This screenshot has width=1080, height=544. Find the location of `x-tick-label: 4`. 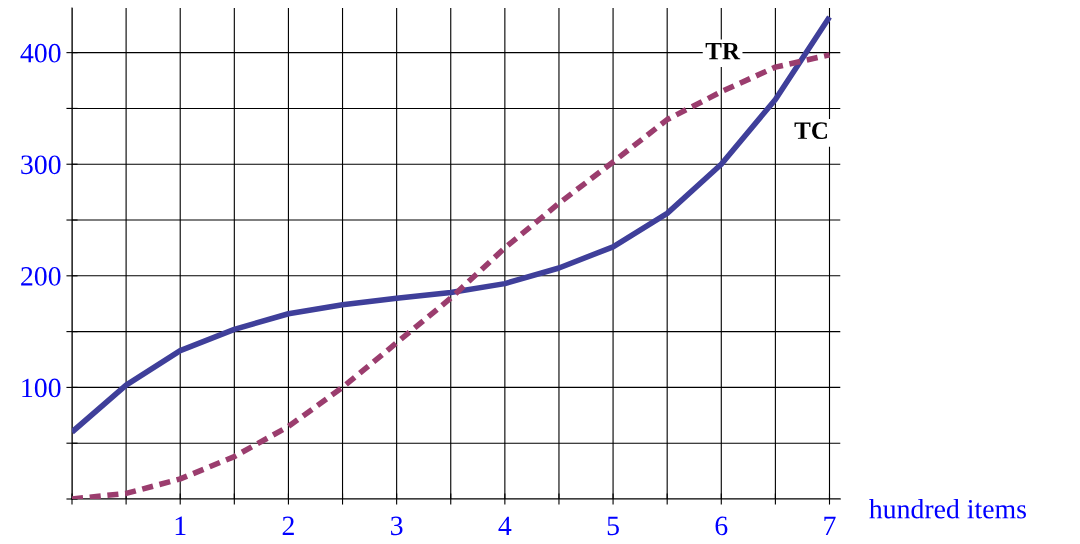

x-tick-label: 4 is located at coordinates (505, 525).